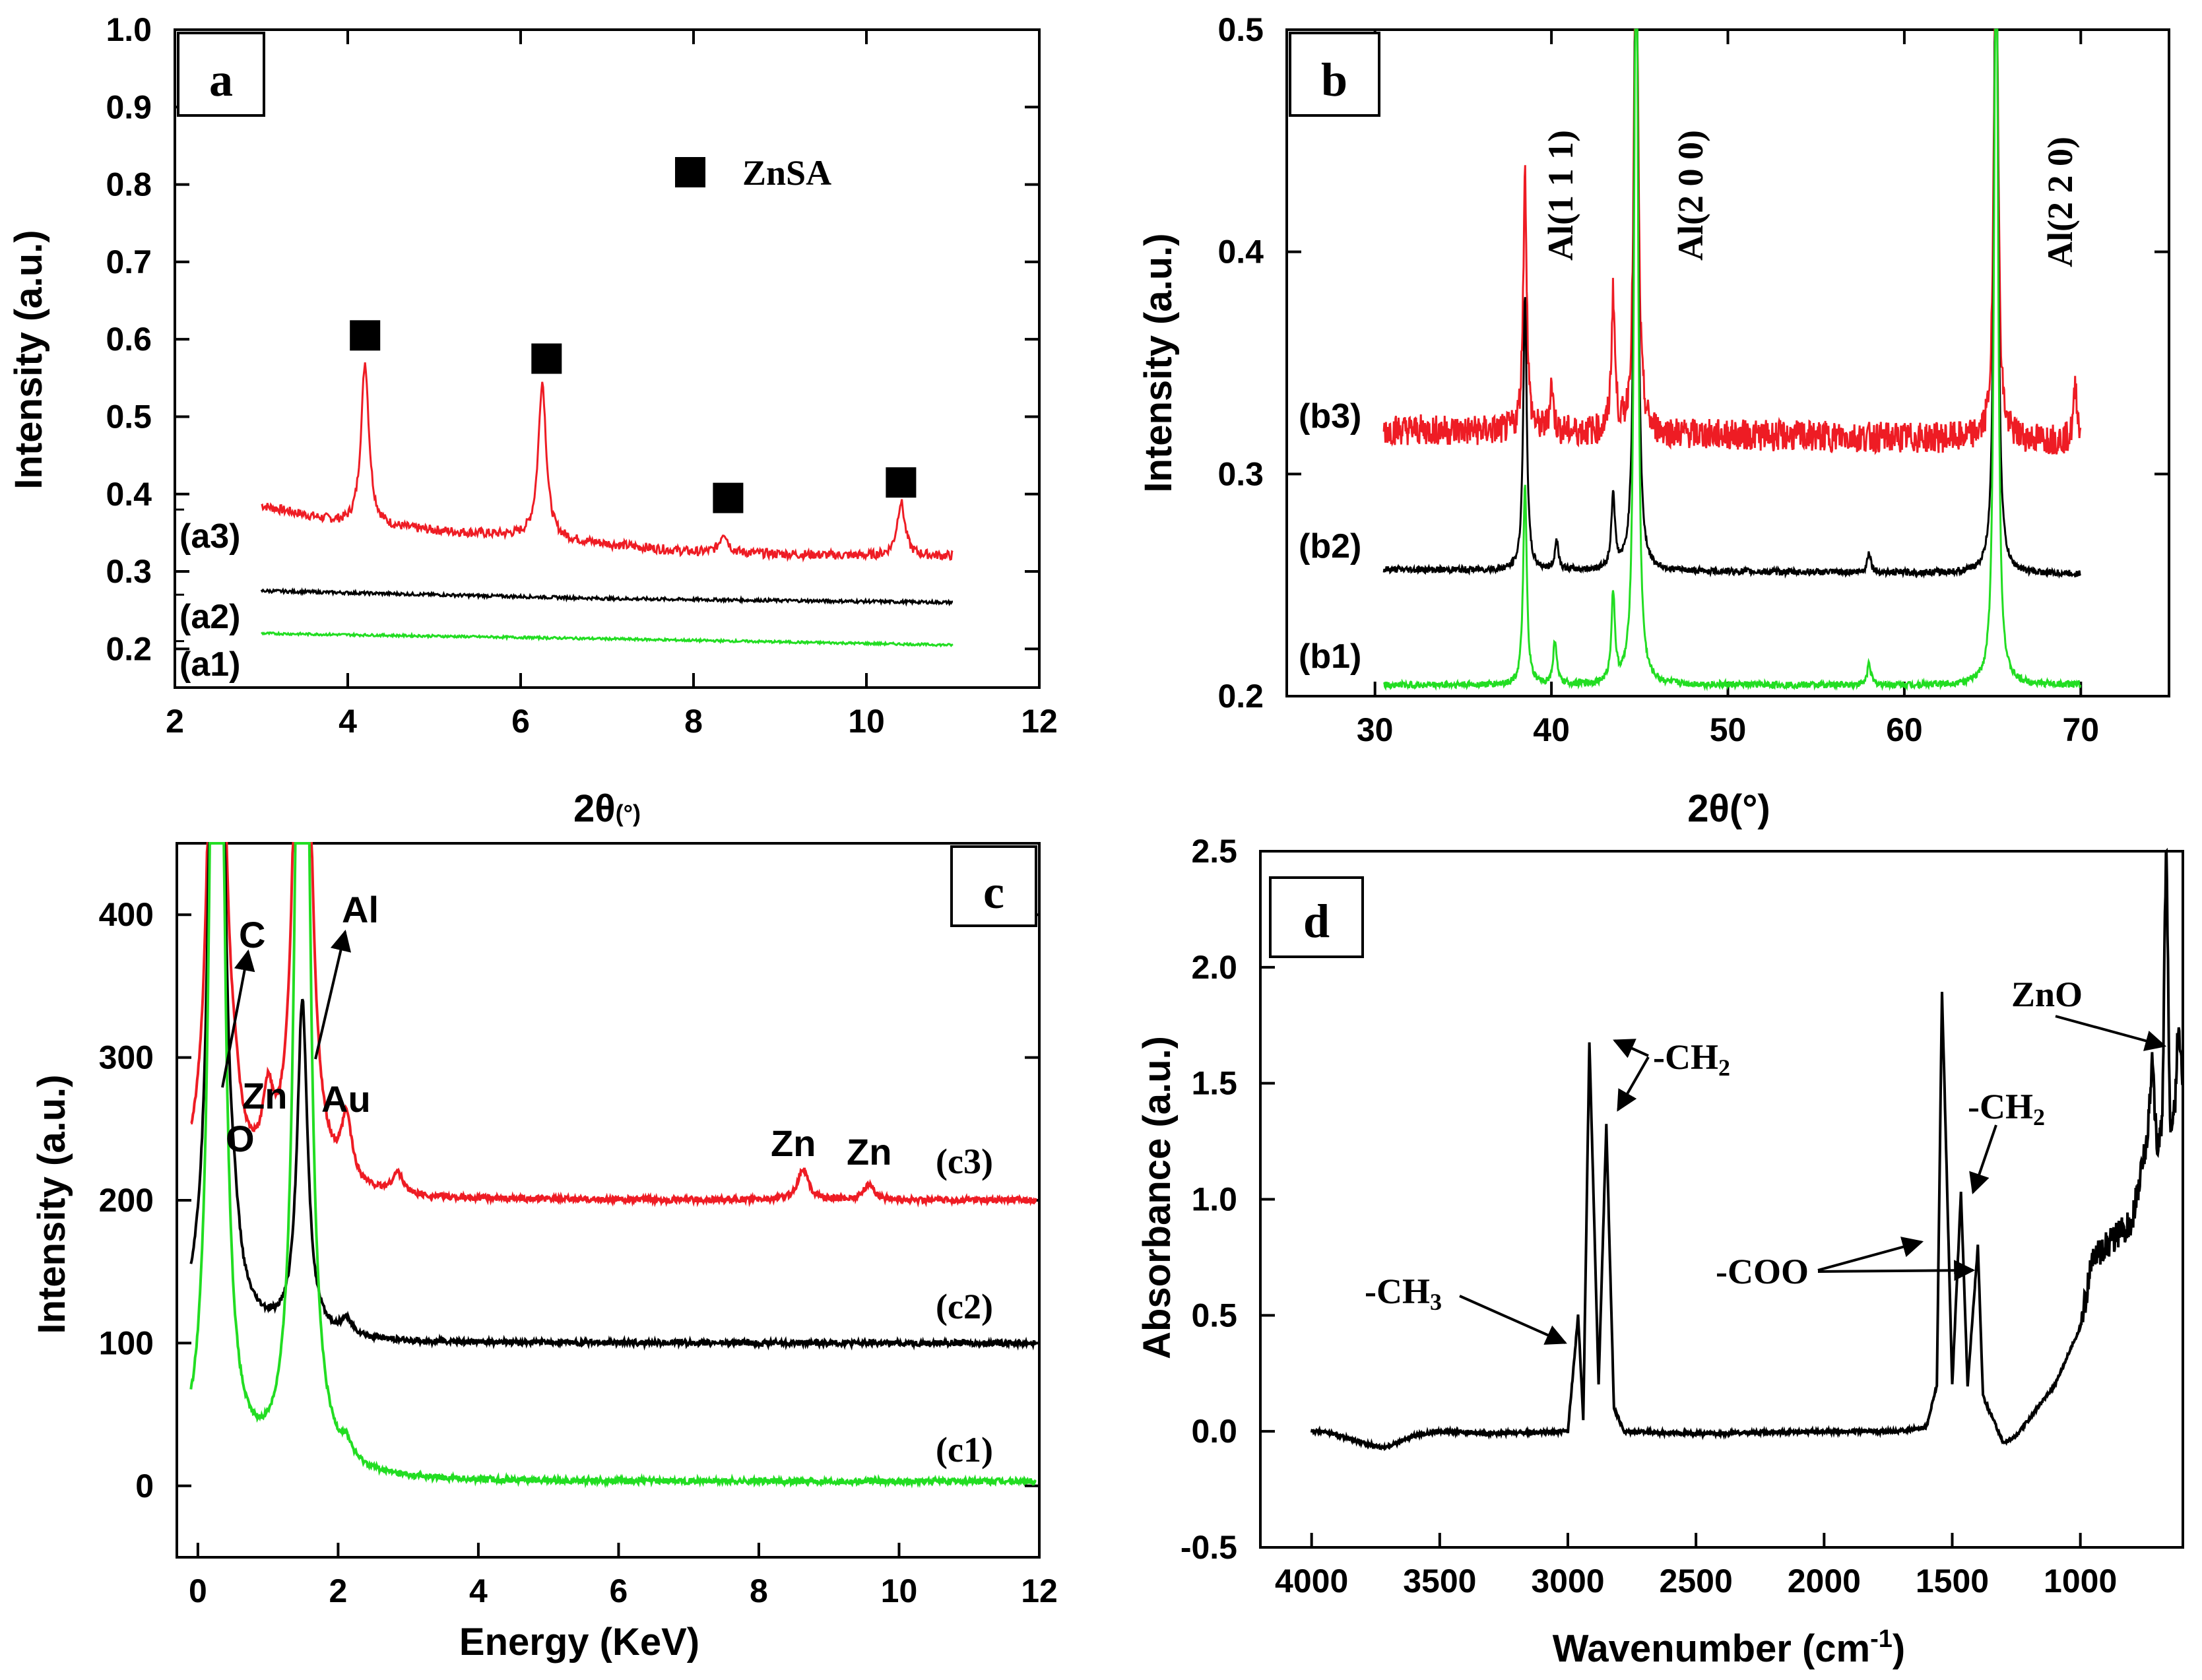  Describe the element at coordinates (964, 1450) in the screenshot. I see `series-label-c1: (c1)` at that location.